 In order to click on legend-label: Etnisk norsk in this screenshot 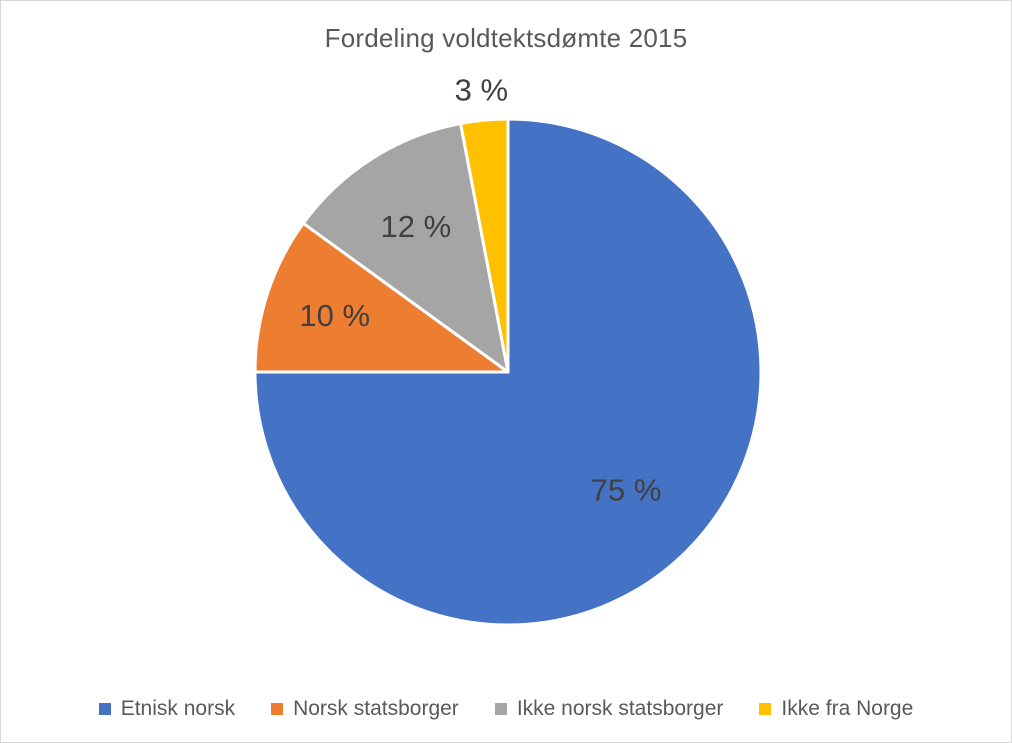, I will do `click(178, 708)`.